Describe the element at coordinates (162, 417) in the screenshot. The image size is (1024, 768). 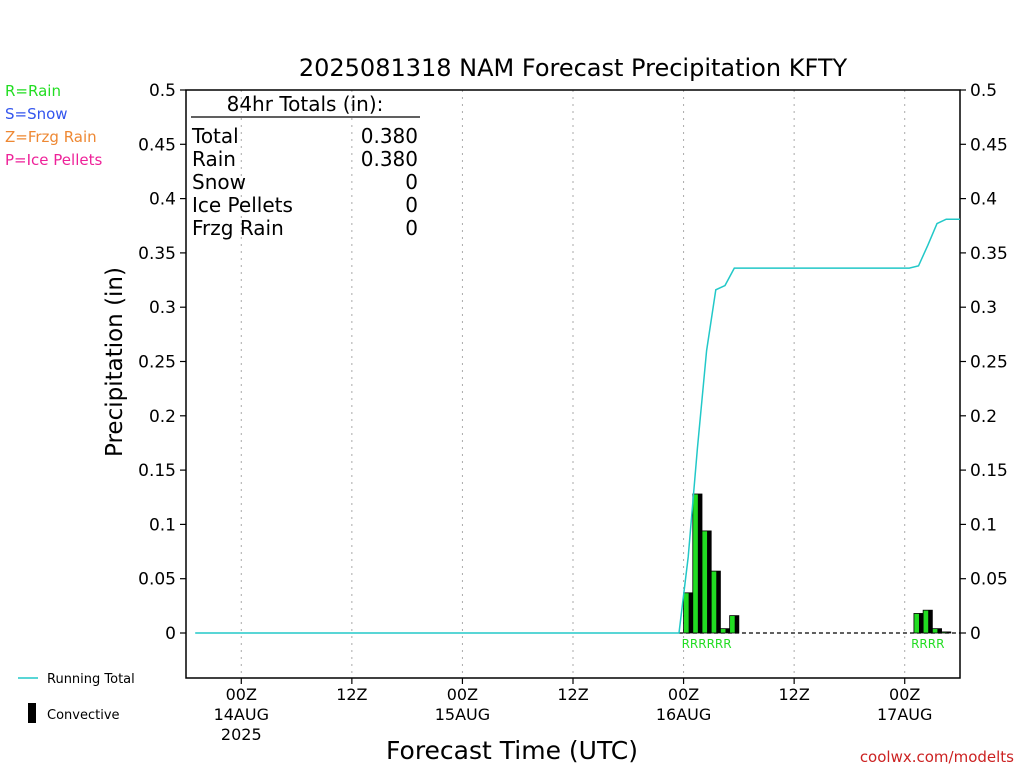
I see `y-tick-label-left: 0.2` at that location.